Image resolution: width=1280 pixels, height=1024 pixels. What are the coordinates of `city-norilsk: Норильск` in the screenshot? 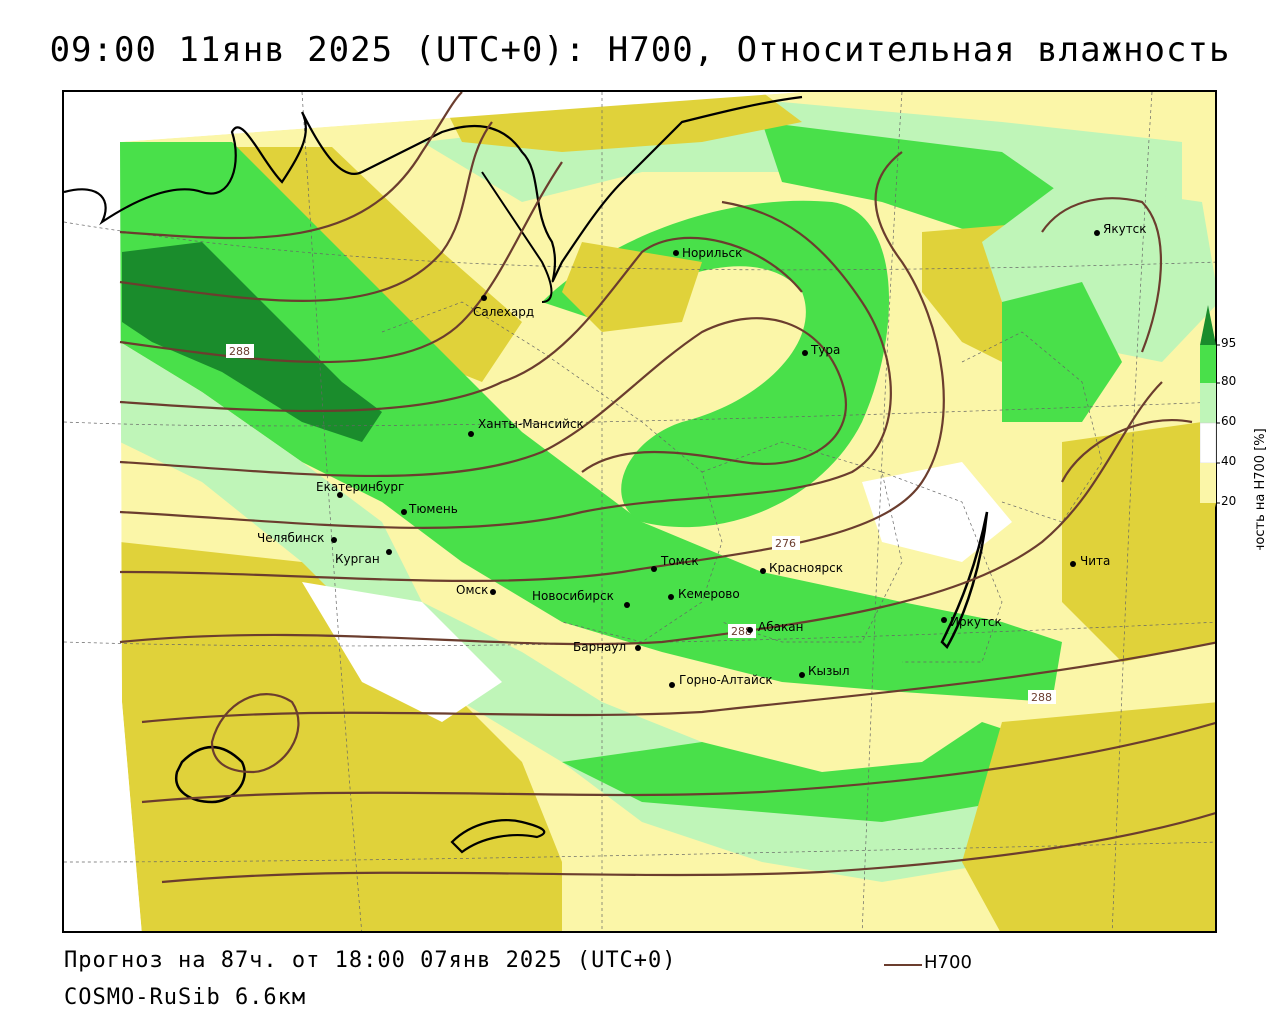 It's located at (707, 253).